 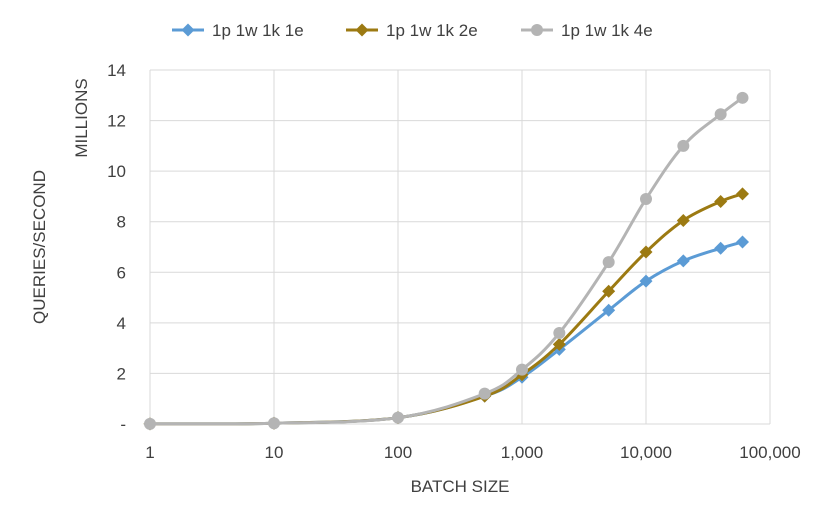 I want to click on y-units-label: MILLIONS, so click(x=81, y=117).